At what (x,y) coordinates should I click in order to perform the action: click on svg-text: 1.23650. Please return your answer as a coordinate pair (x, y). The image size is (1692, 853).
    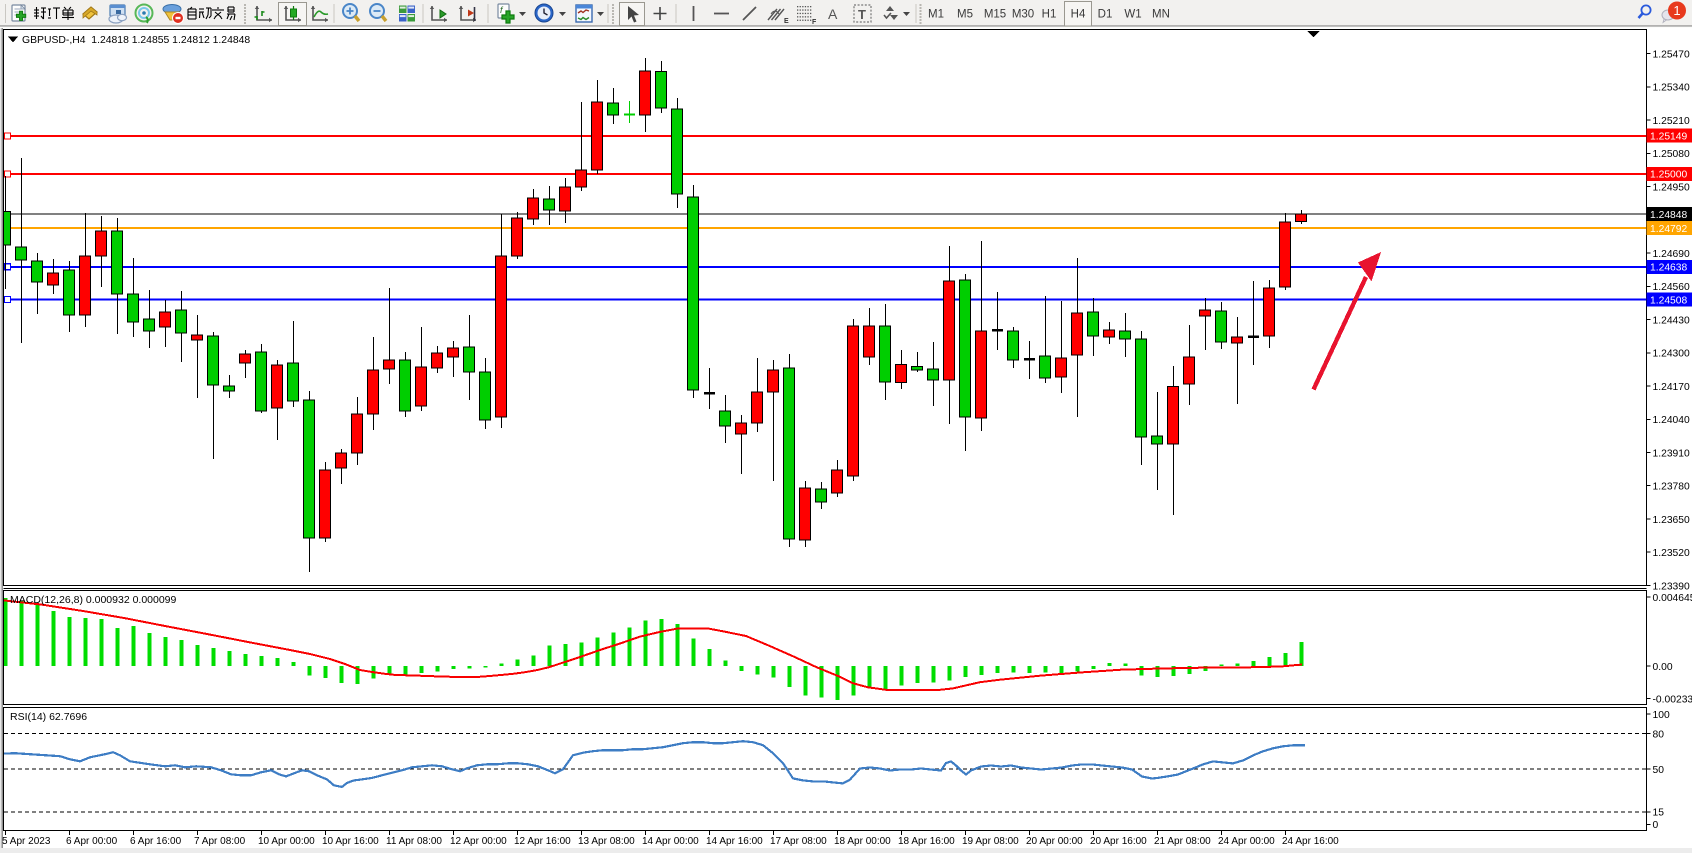
    Looking at the image, I should click on (1671, 520).